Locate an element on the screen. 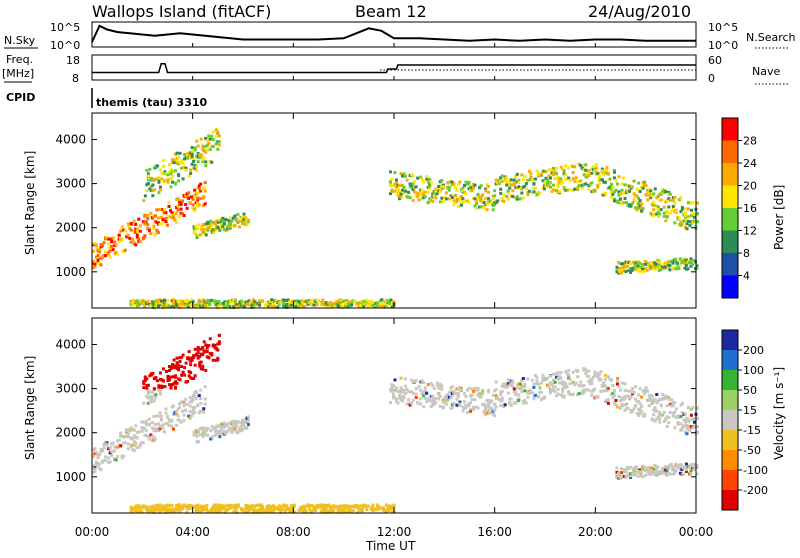 This screenshot has width=800, height=558. cpid-label: CPID is located at coordinates (20, 97).